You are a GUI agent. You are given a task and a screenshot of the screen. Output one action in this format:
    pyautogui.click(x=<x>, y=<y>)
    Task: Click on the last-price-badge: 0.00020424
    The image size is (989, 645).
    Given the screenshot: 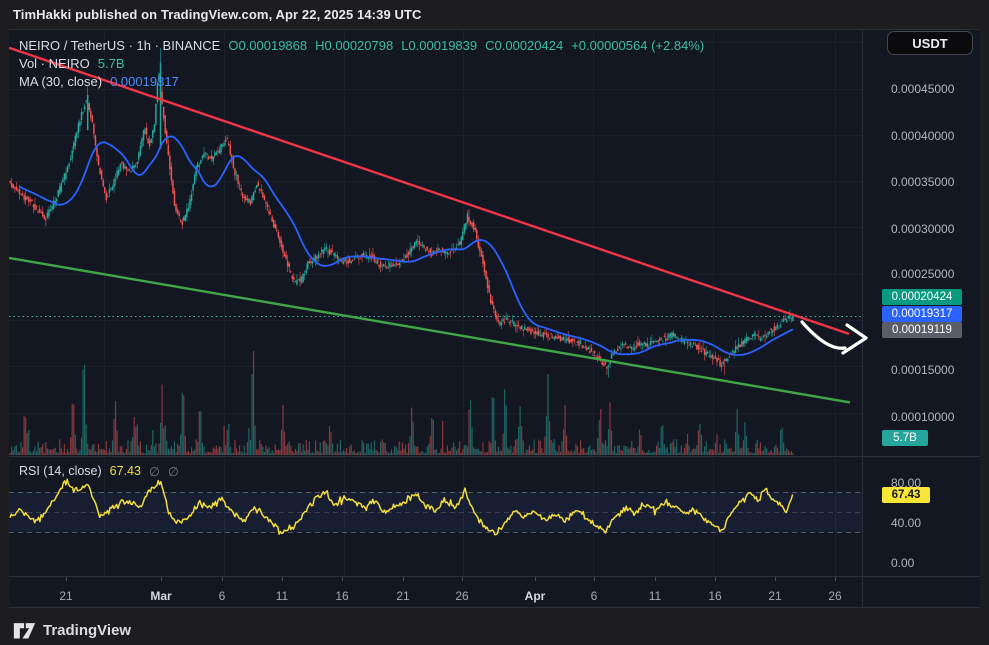 What is the action you would take?
    pyautogui.click(x=922, y=297)
    